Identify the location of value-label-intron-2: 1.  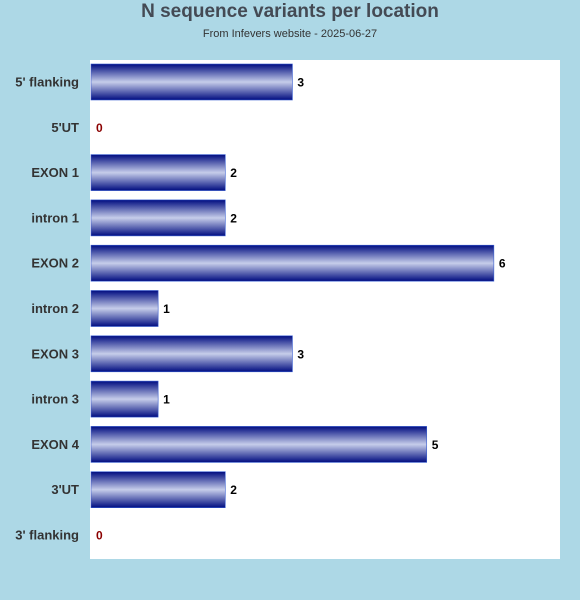
(166, 309).